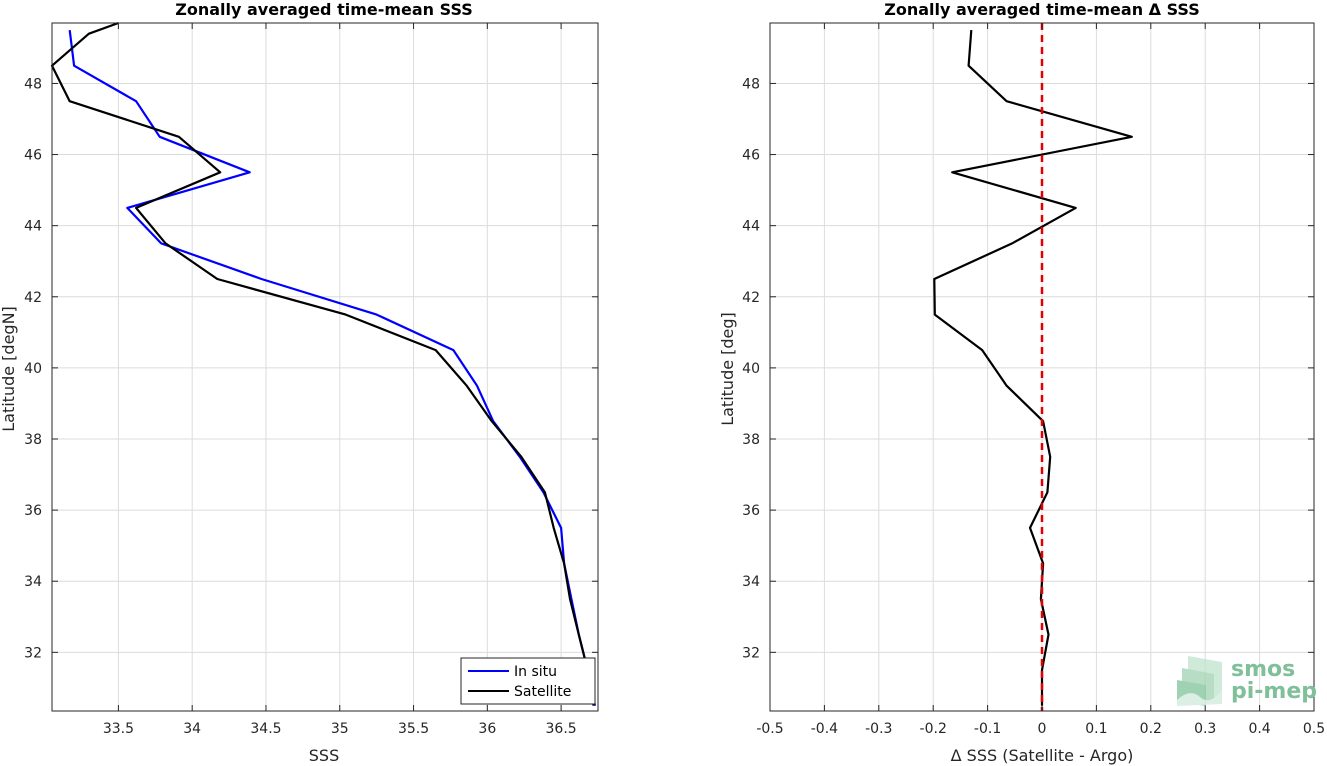  Describe the element at coordinates (265, 729) in the screenshot. I see `x-tick-label: 34.5` at that location.